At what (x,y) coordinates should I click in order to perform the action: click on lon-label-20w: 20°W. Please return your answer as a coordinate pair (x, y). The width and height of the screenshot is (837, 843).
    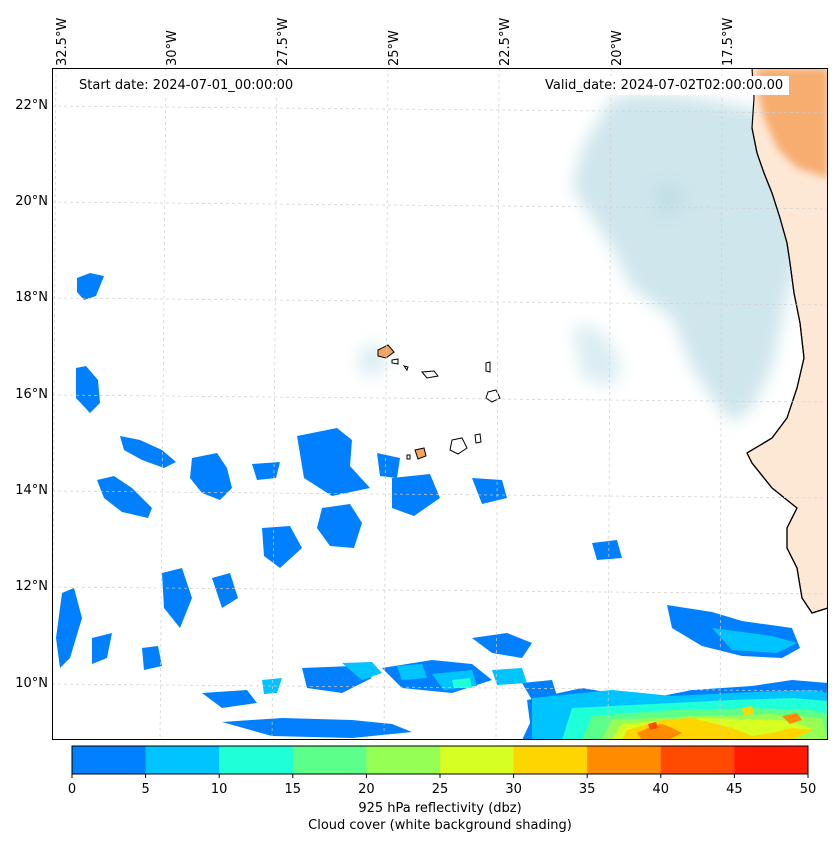
    Looking at the image, I should click on (617, 48).